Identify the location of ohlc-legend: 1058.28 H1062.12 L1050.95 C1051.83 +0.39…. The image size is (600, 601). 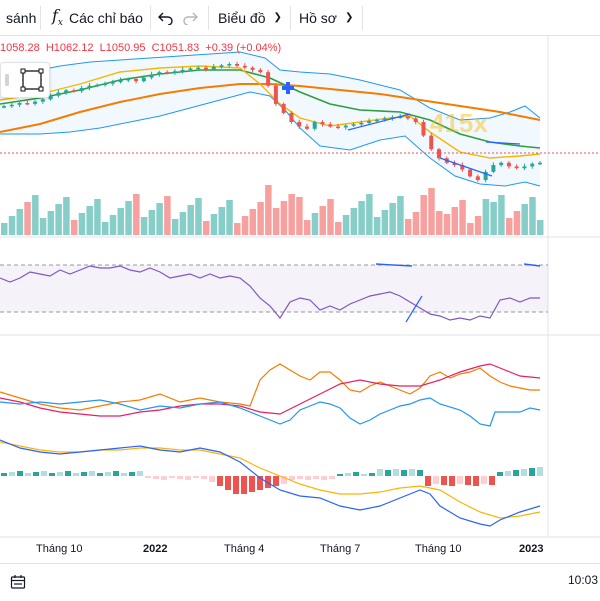
(142, 48).